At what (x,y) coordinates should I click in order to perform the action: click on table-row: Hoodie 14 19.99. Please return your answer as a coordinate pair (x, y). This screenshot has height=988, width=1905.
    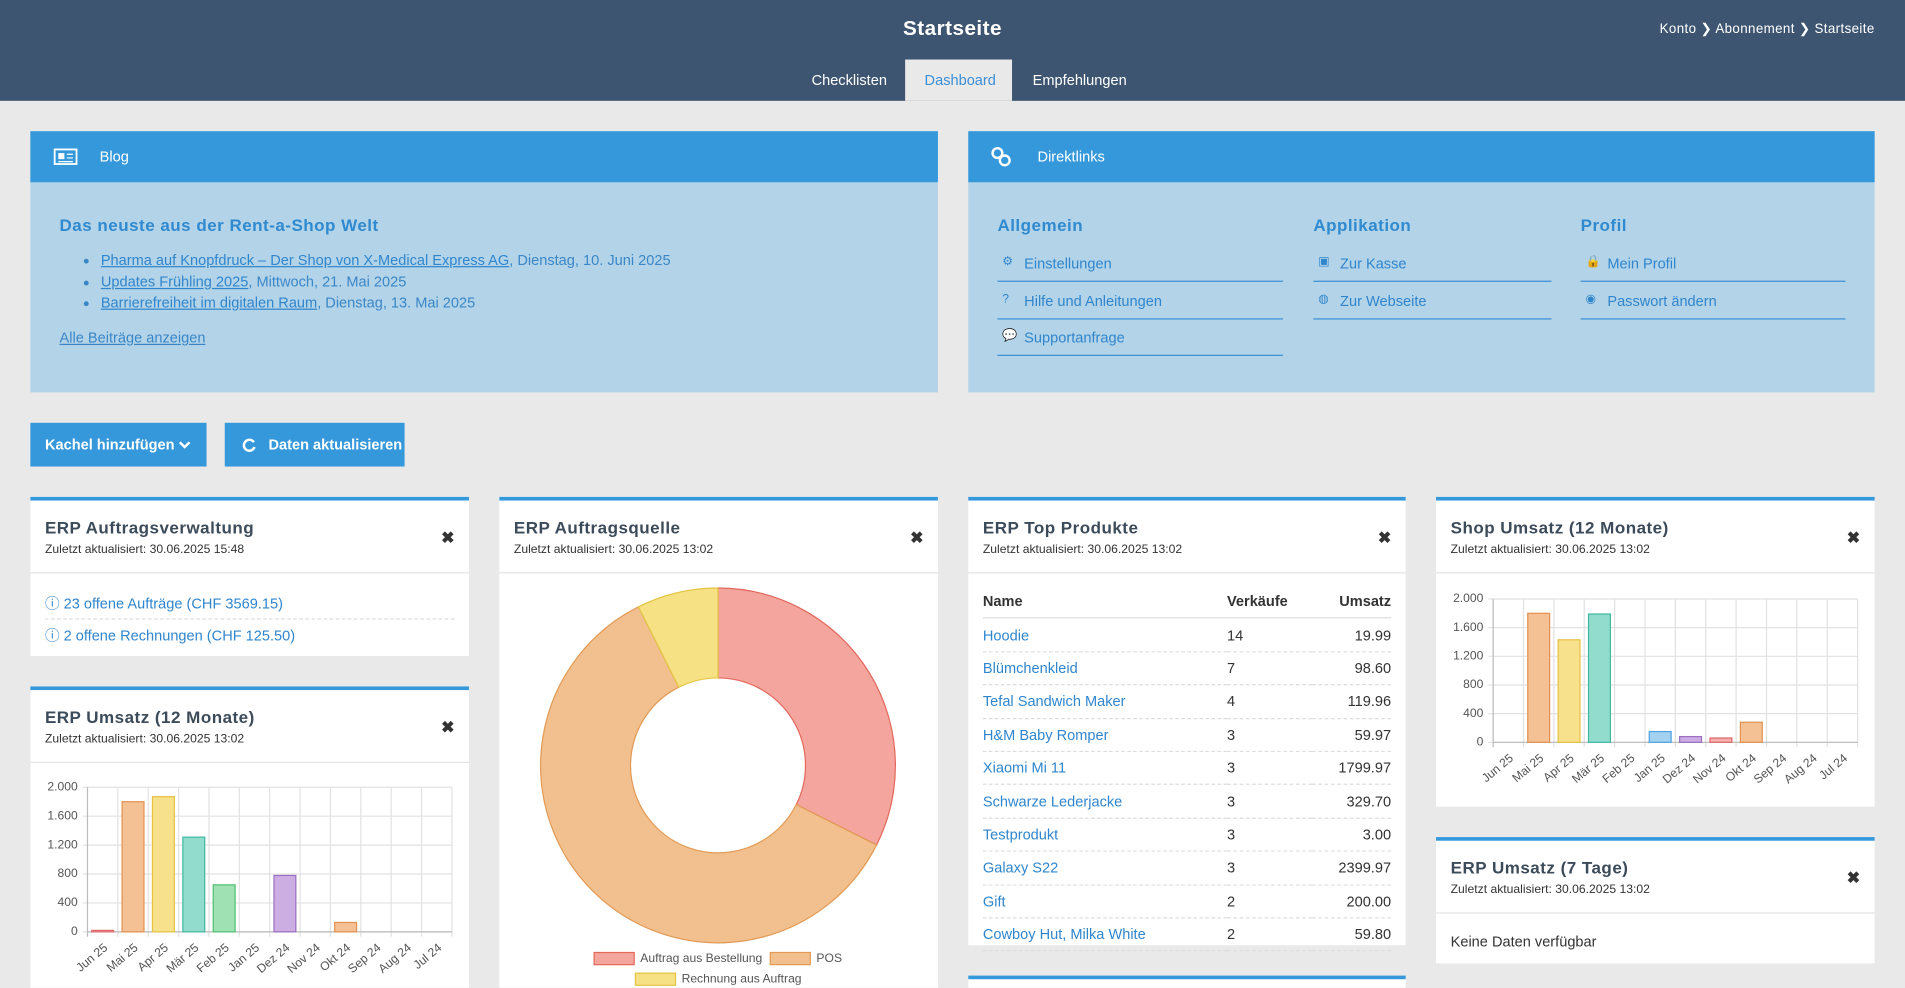
    Looking at the image, I should click on (1187, 635).